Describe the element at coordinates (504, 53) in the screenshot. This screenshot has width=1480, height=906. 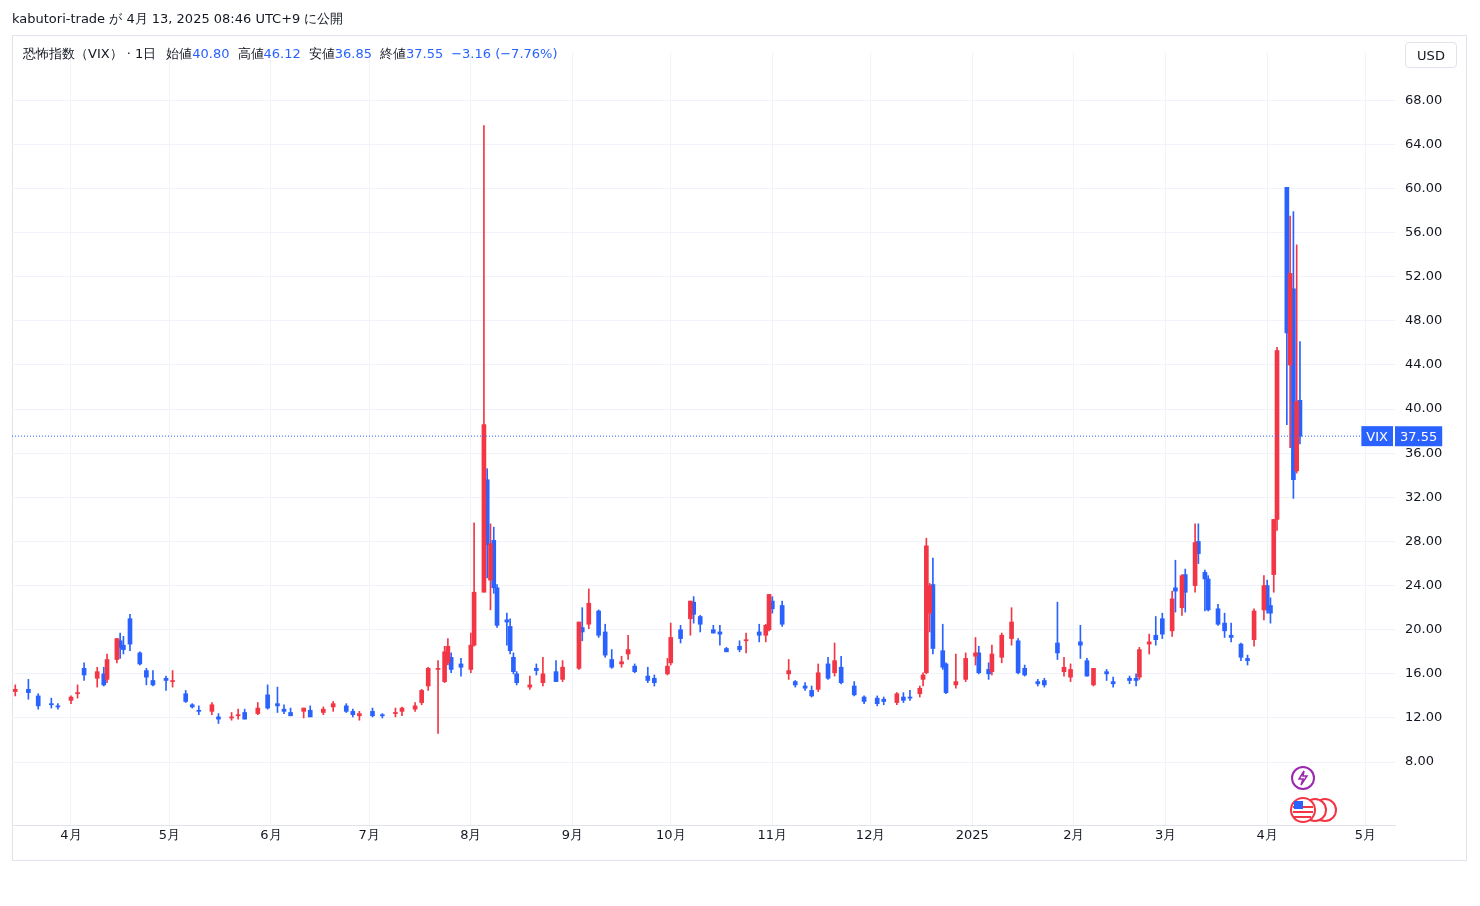
I see `annotation: −3.16 (−7.76%)` at that location.